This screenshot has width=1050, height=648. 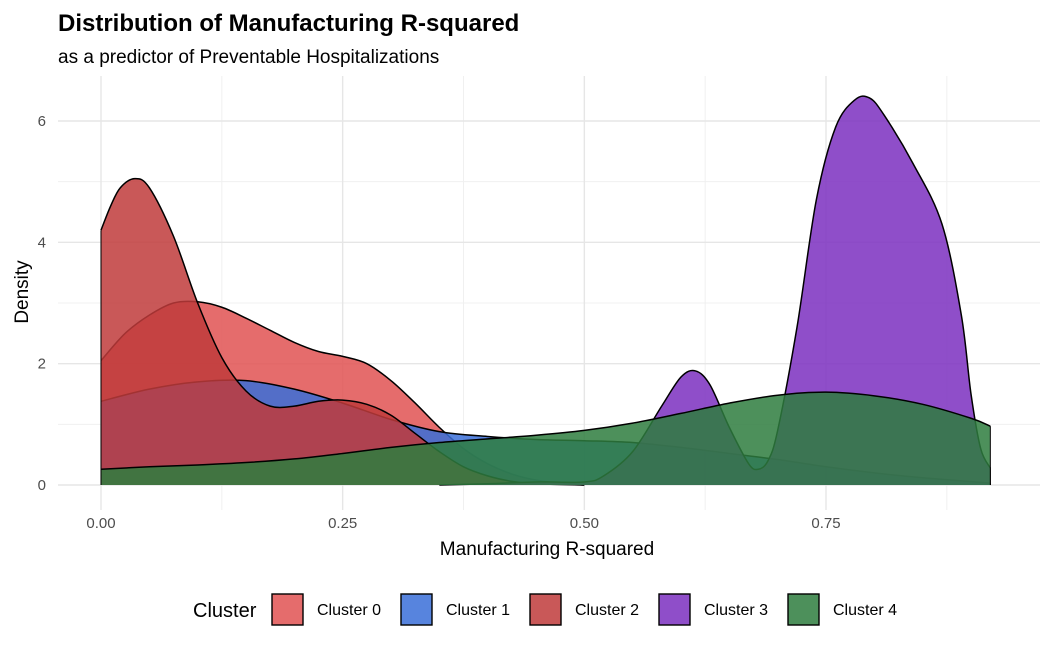 I want to click on legend-item: Cluster 1, so click(x=455, y=609).